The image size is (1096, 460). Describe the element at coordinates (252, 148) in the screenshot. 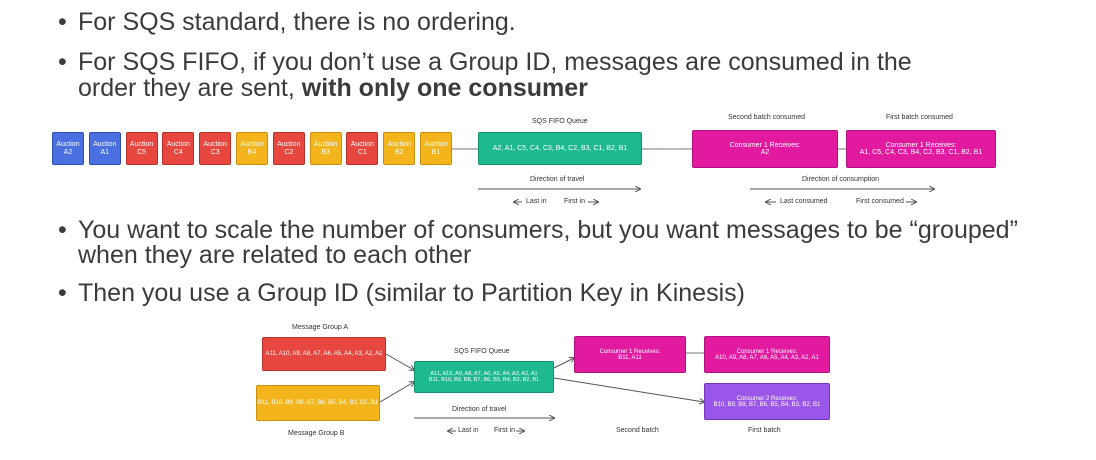

I see `message-square: Auction B4` at that location.